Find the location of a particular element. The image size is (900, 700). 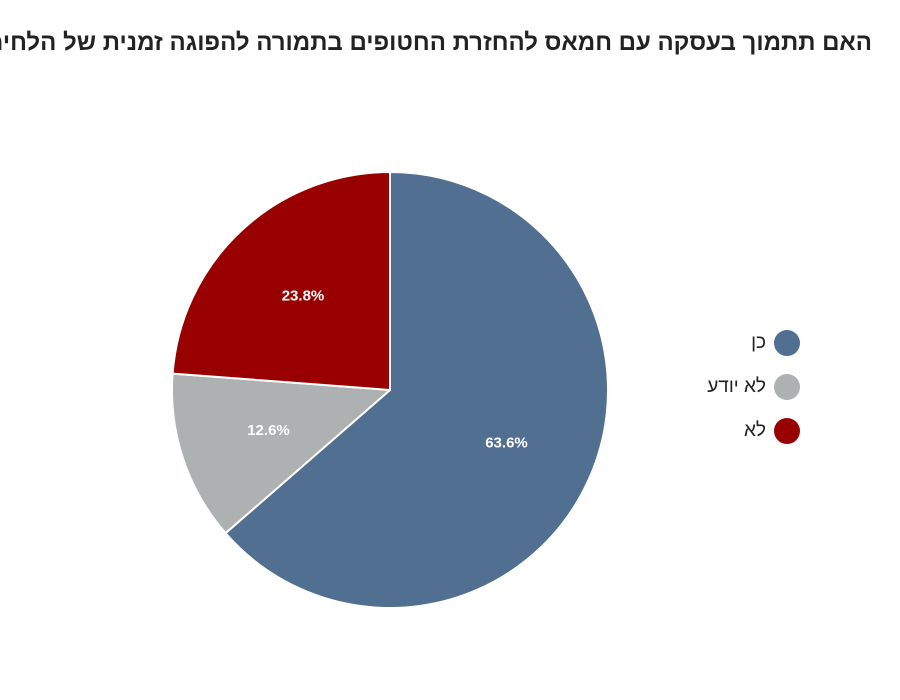

legend: כן לא יודע לא is located at coordinates (725, 396).